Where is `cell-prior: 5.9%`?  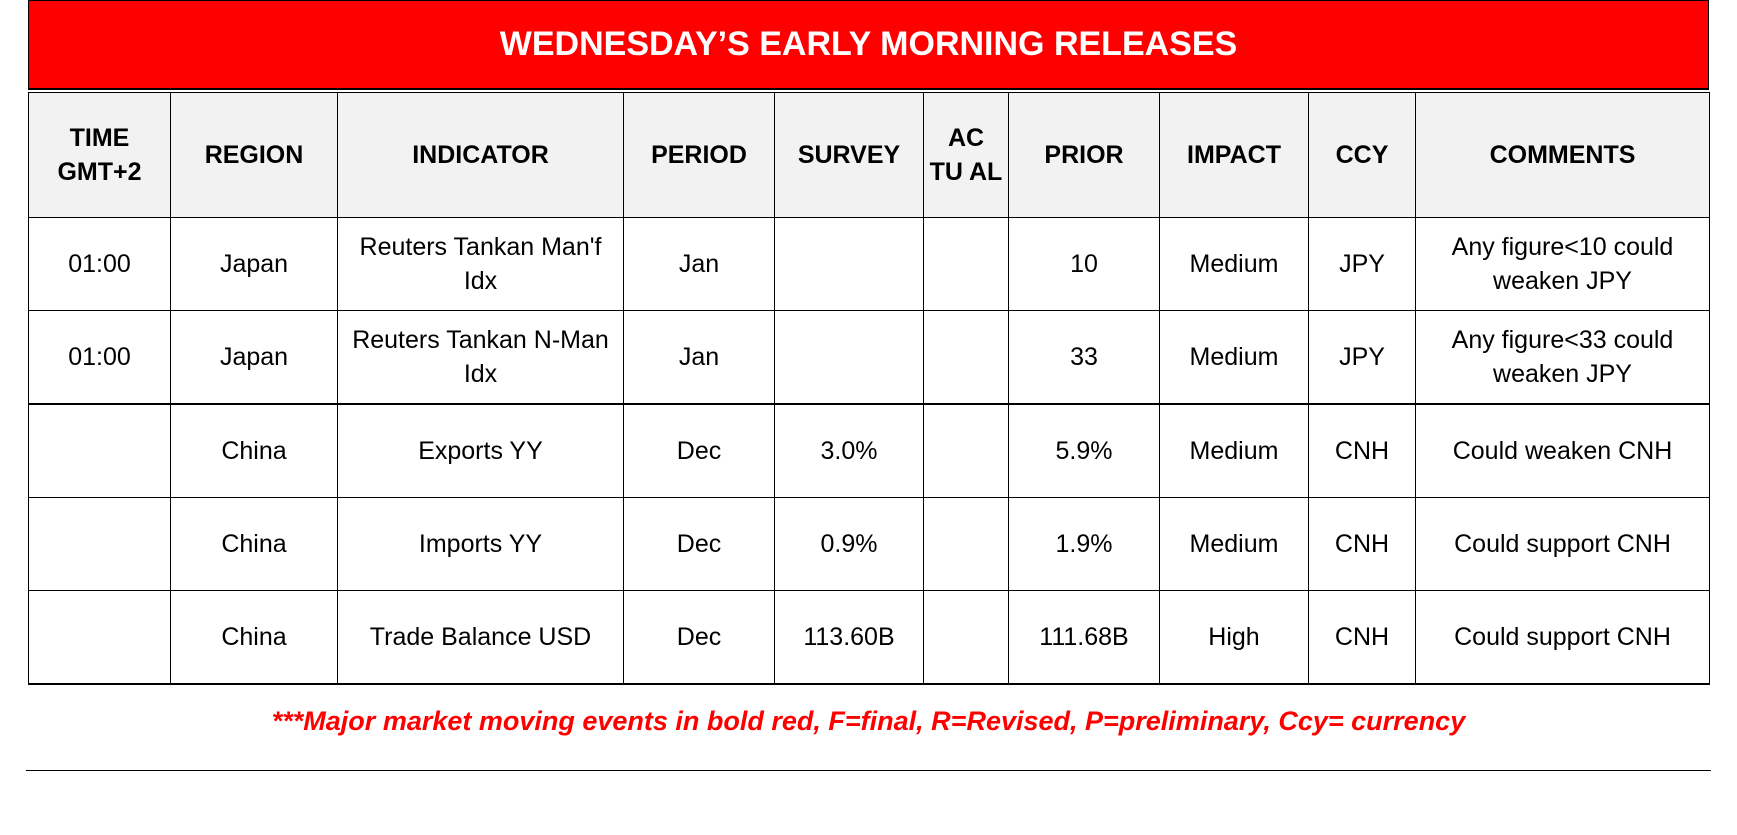 cell-prior: 5.9% is located at coordinates (1084, 450).